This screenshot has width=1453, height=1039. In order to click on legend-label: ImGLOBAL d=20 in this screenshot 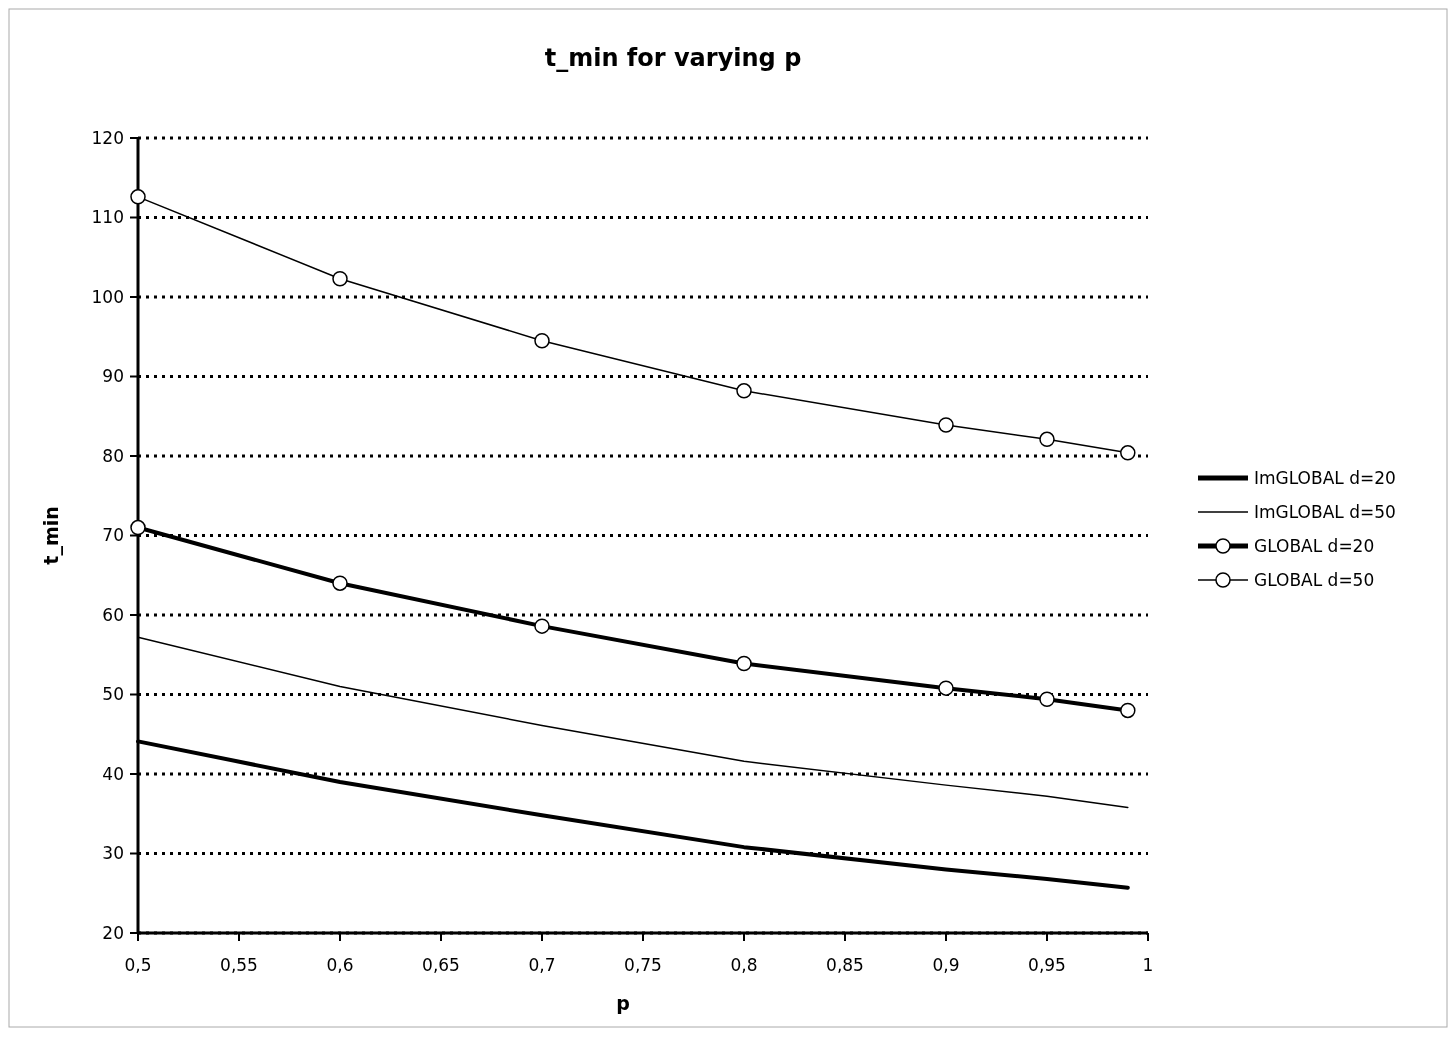, I will do `click(1325, 477)`.